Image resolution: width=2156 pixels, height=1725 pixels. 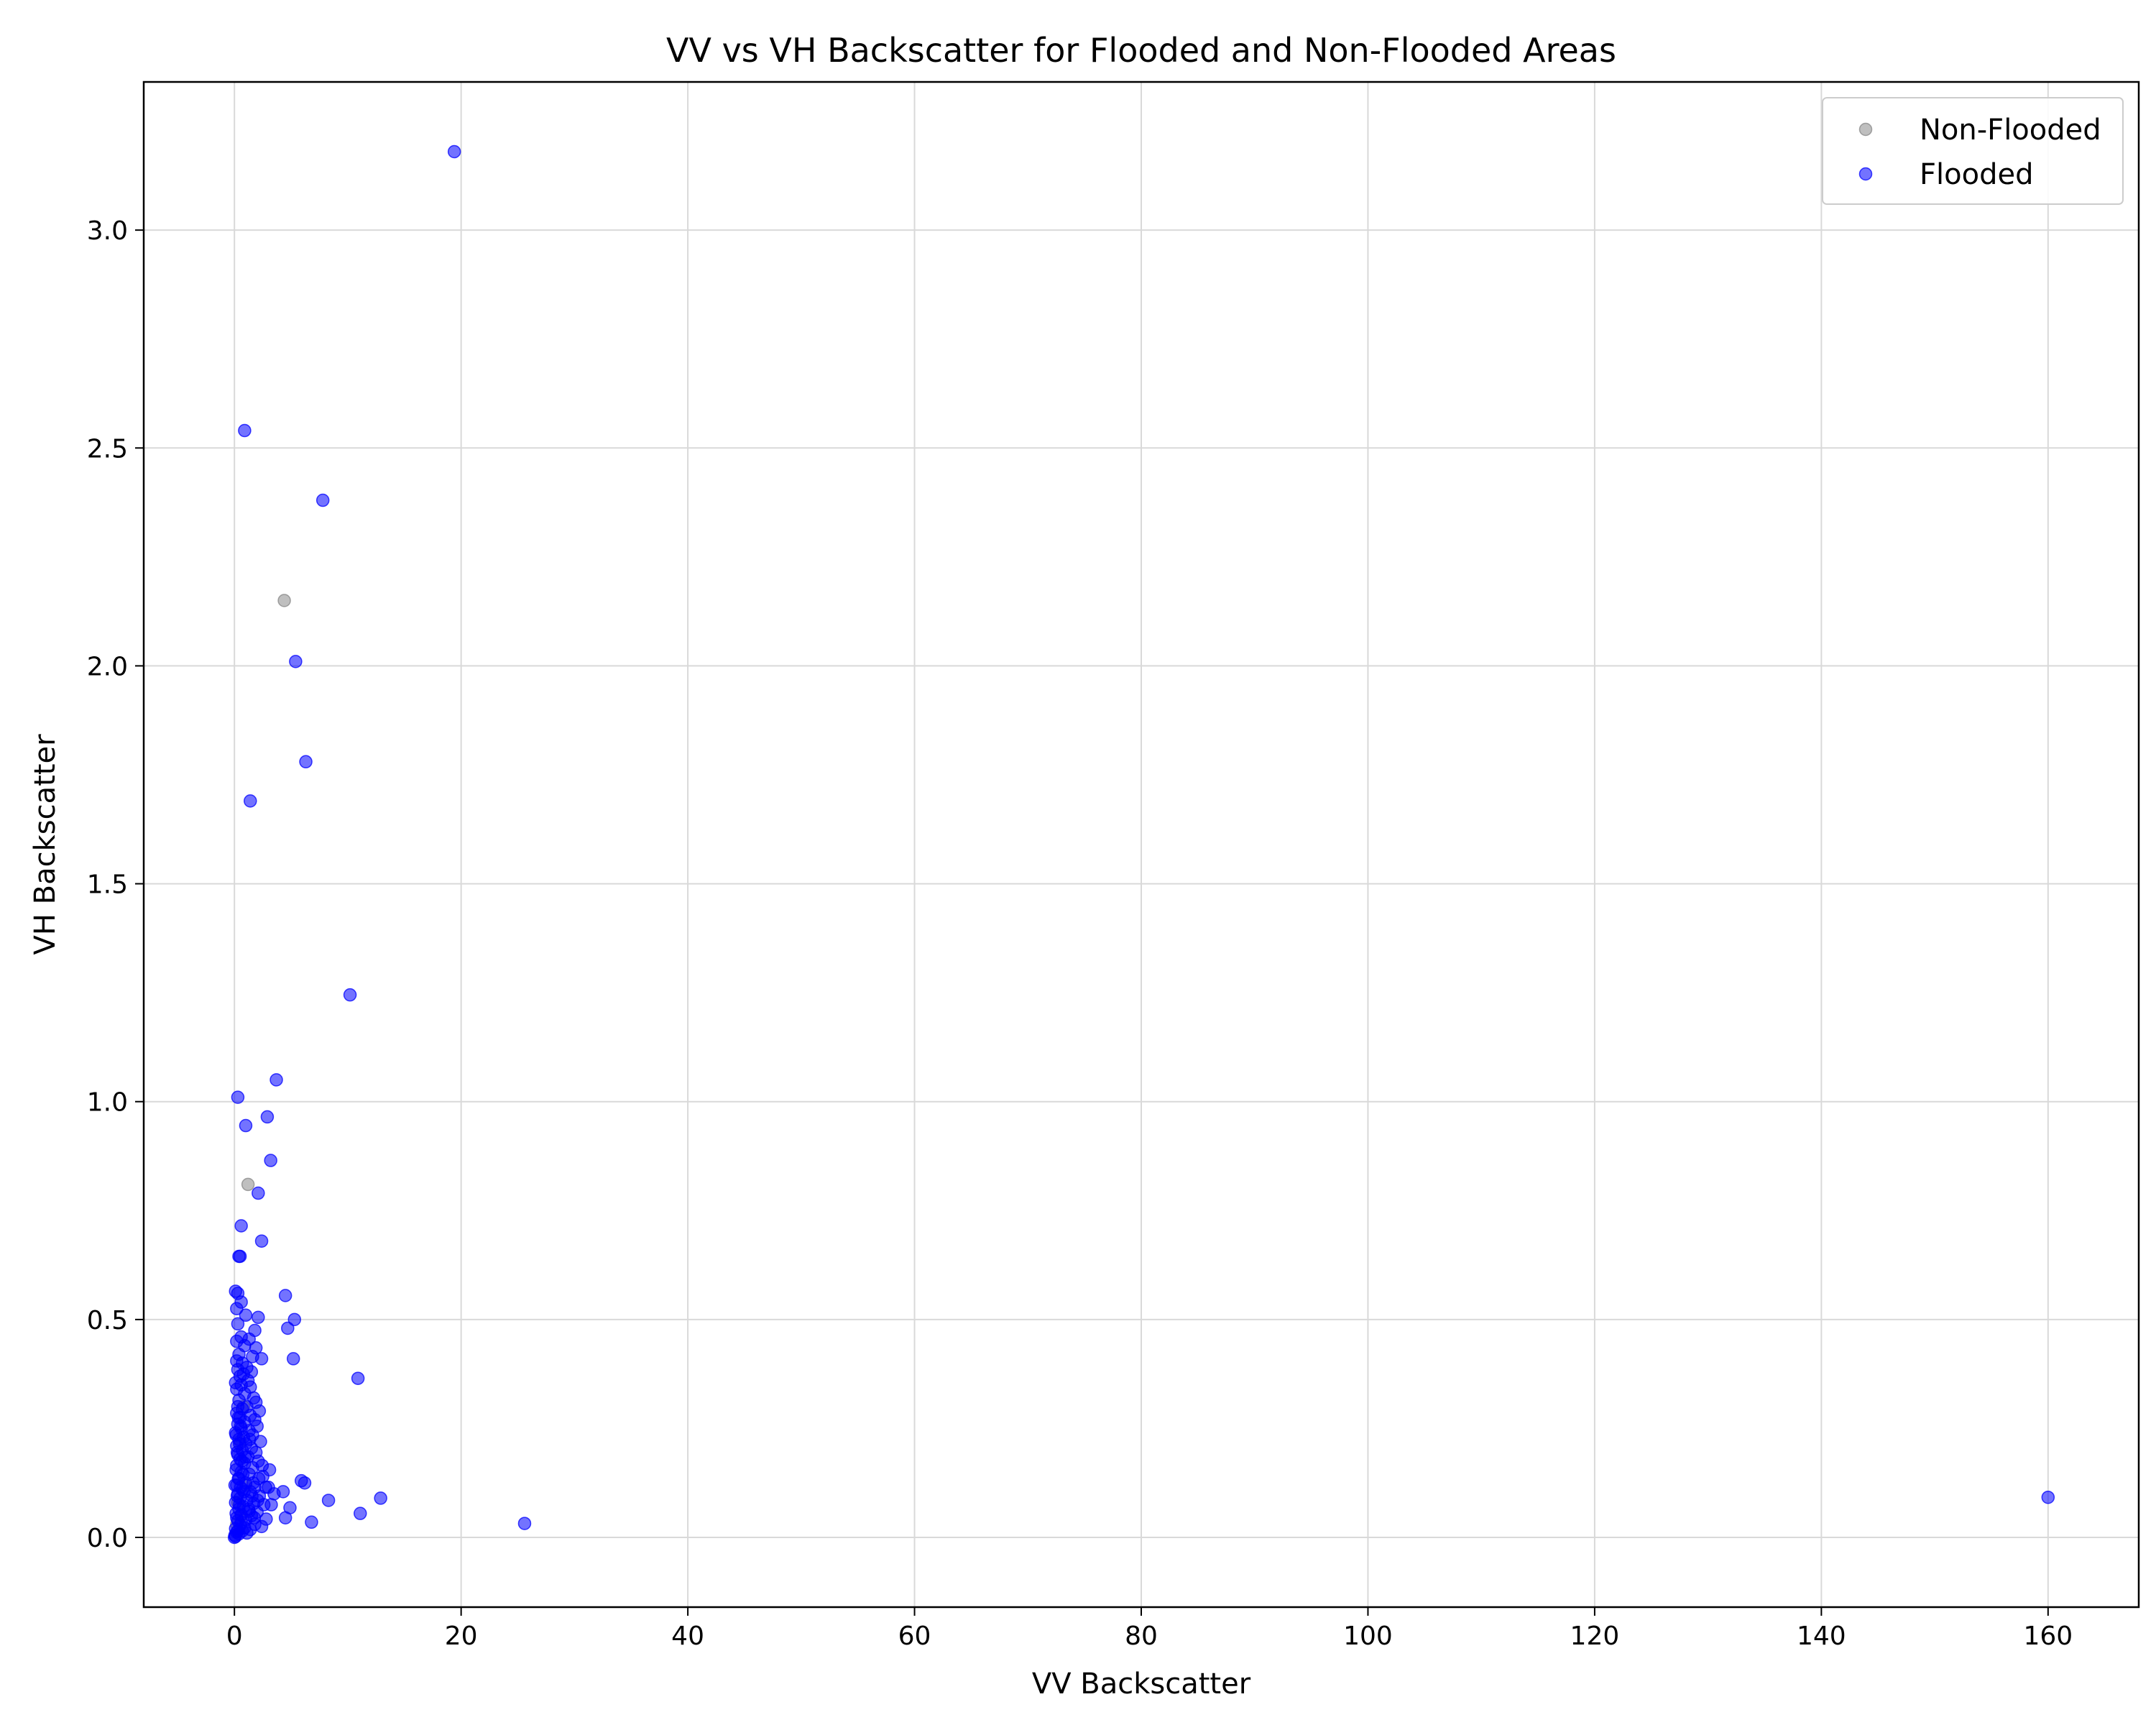 What do you see at coordinates (45, 844) in the screenshot?
I see `y-axis-label: VH Backscatter` at bounding box center [45, 844].